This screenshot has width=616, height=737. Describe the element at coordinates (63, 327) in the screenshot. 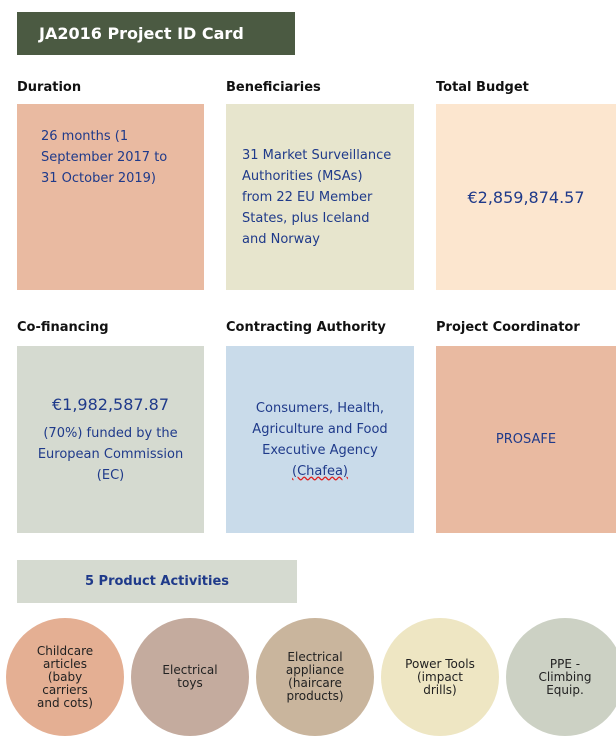

I see `heading: Co-financing` at that location.